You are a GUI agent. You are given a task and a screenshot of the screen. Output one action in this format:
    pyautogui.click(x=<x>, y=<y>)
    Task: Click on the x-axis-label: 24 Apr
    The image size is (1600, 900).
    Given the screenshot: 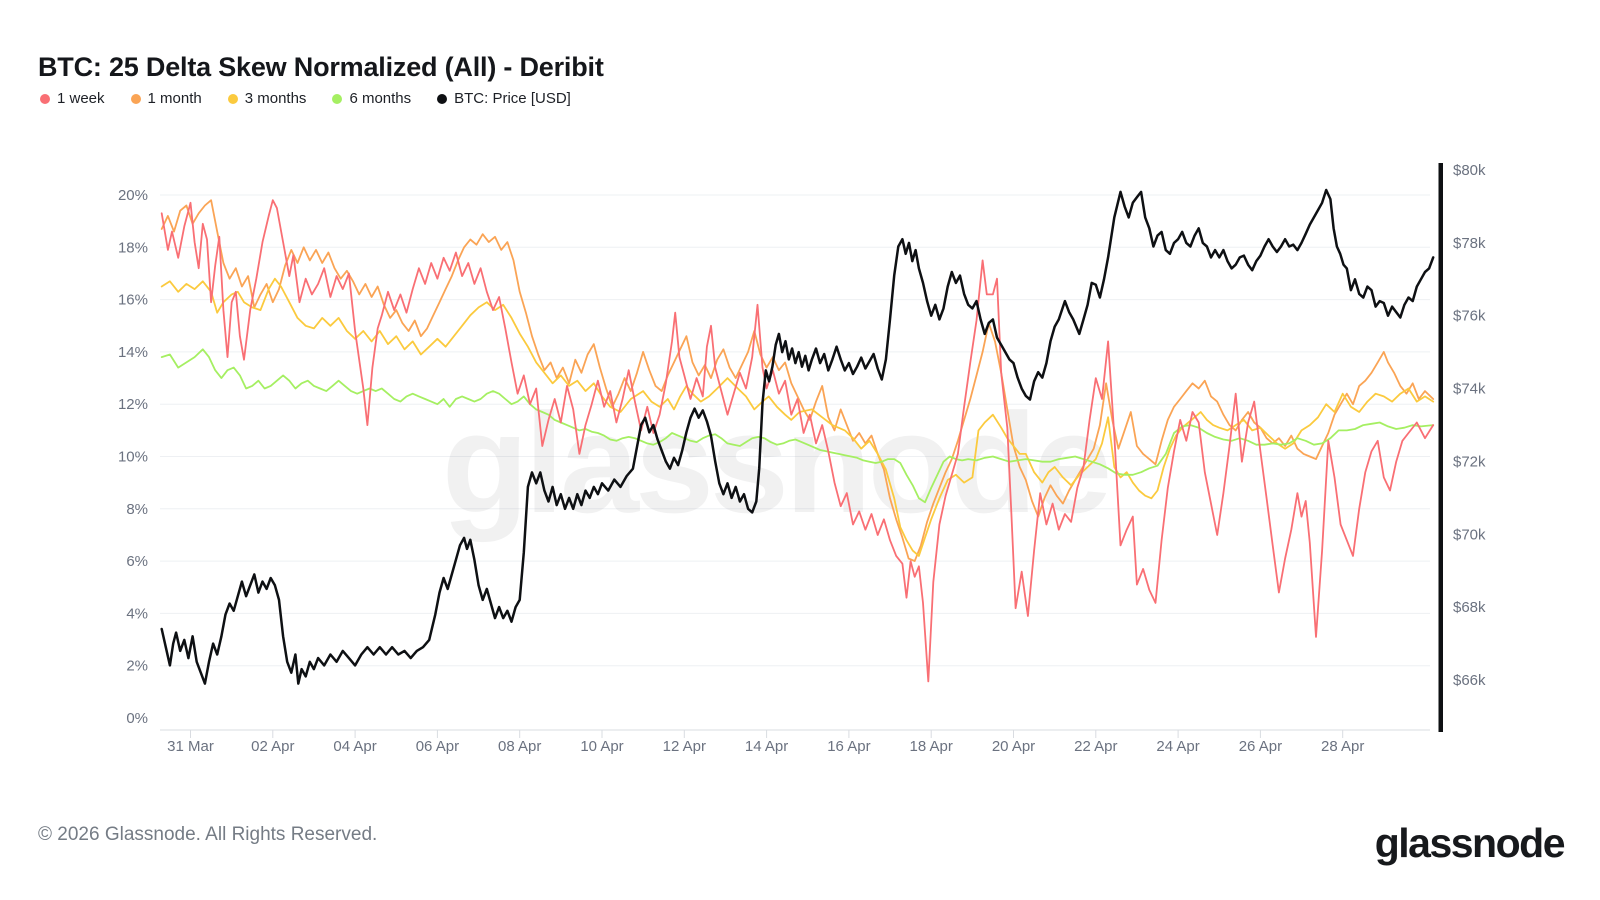 What is the action you would take?
    pyautogui.click(x=1177, y=746)
    